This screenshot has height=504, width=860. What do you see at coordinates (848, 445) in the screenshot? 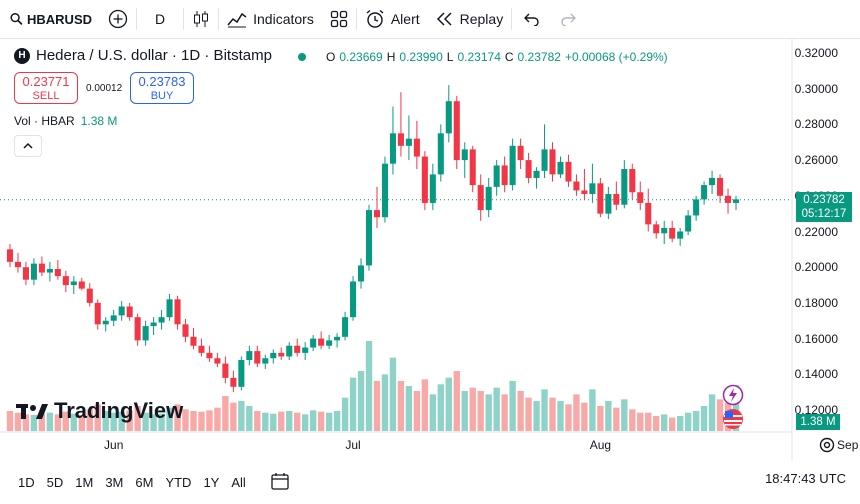
I see `time-tick-label: Sep` at bounding box center [848, 445].